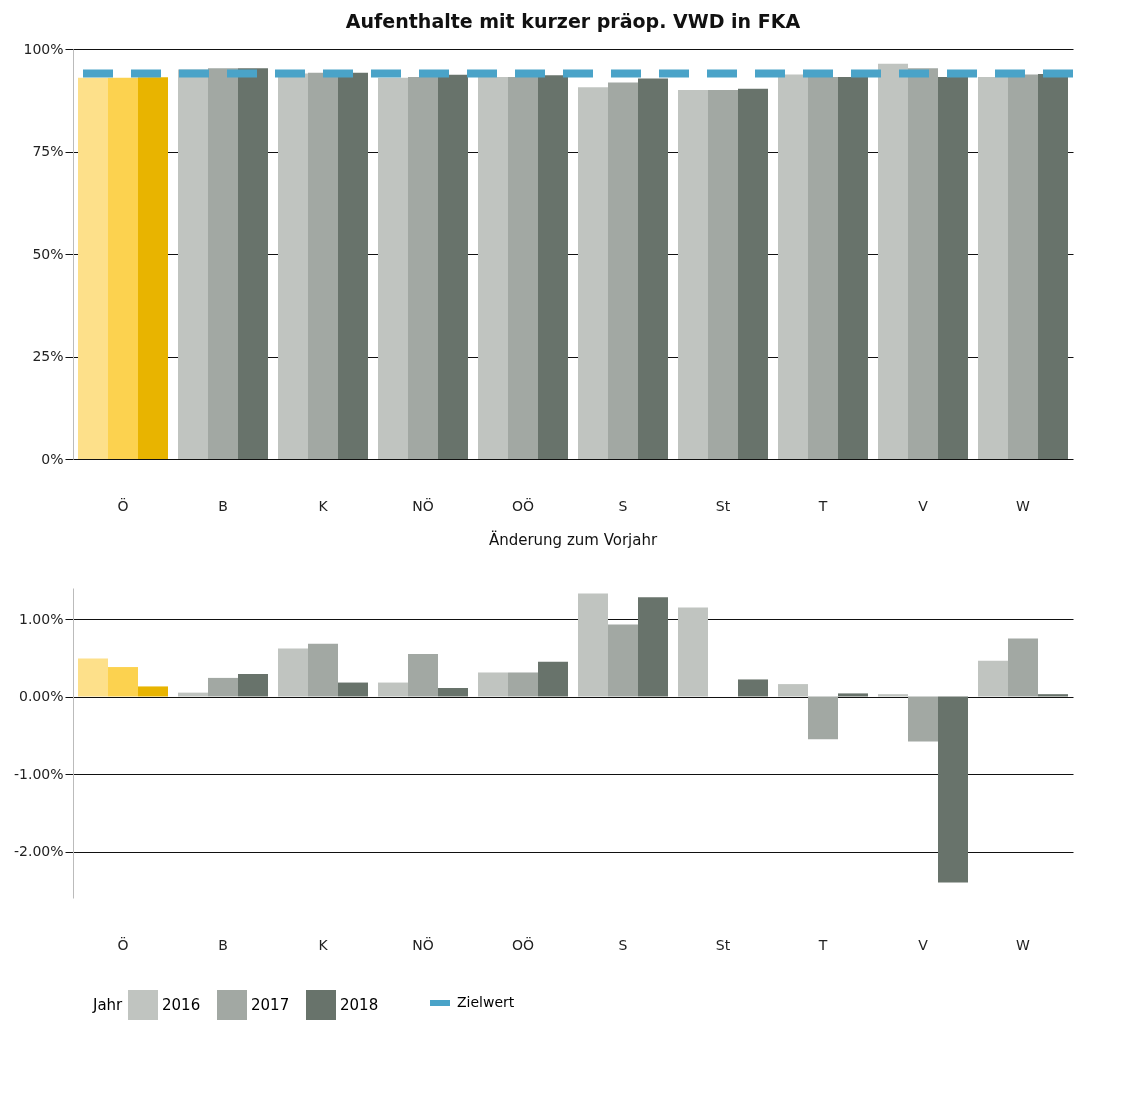 The image size is (1137, 1098). I want to click on legend-title: Jahr, so click(108, 1005).